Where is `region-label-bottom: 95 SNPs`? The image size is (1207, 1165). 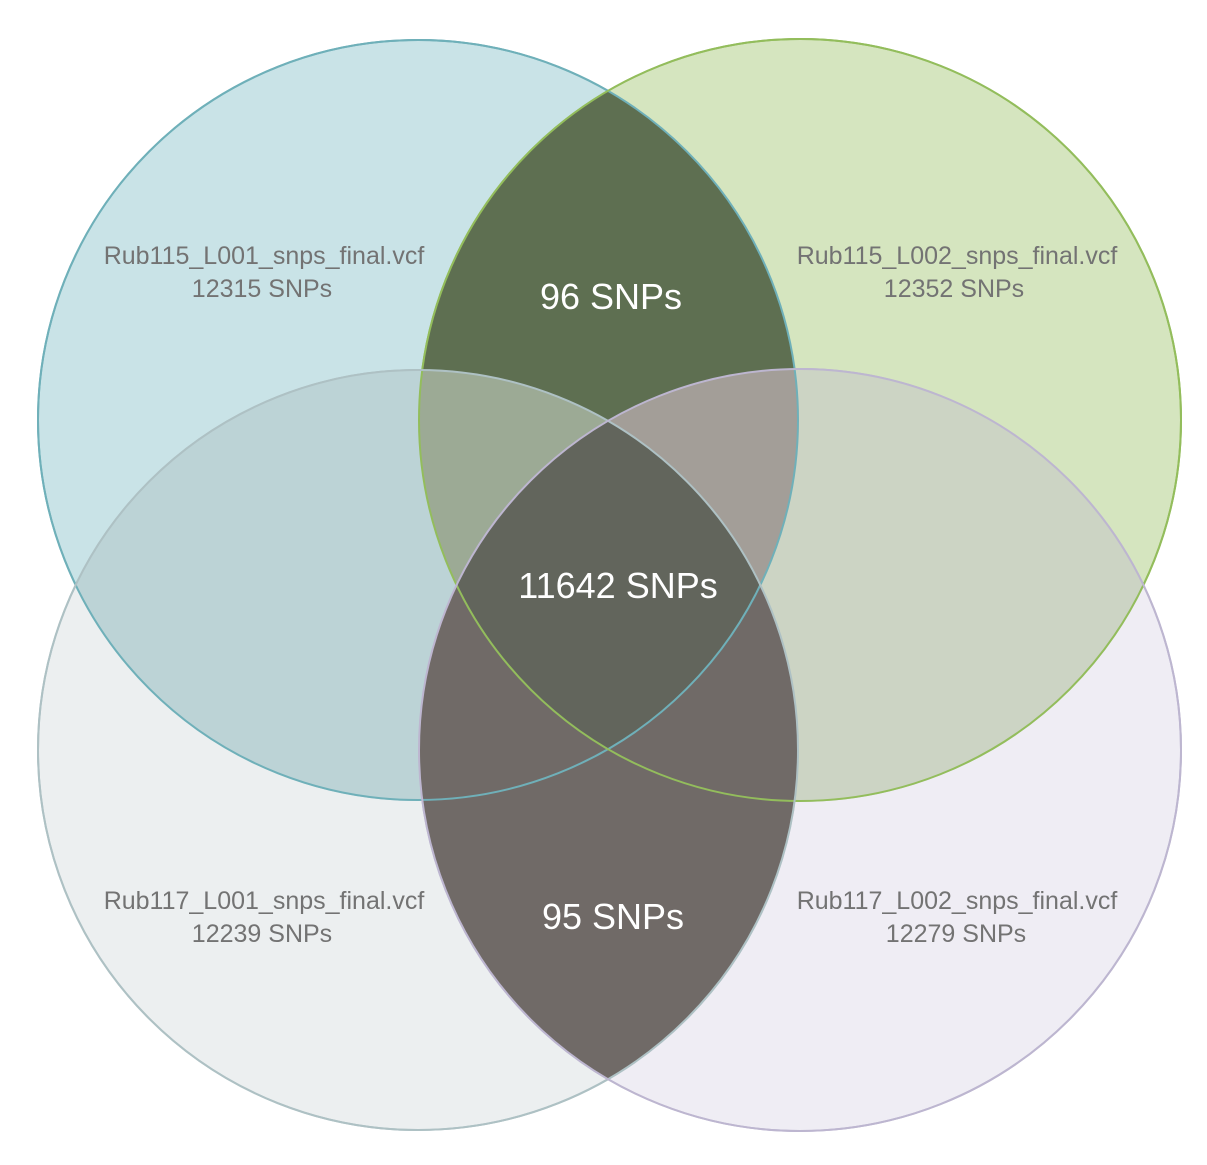 region-label-bottom: 95 SNPs is located at coordinates (613, 916).